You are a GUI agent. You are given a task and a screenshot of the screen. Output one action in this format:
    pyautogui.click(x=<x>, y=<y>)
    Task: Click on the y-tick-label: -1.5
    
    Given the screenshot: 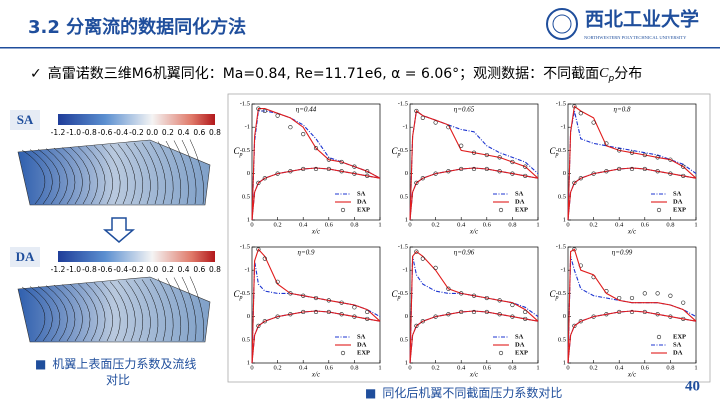 What is the action you would take?
    pyautogui.click(x=403, y=103)
    